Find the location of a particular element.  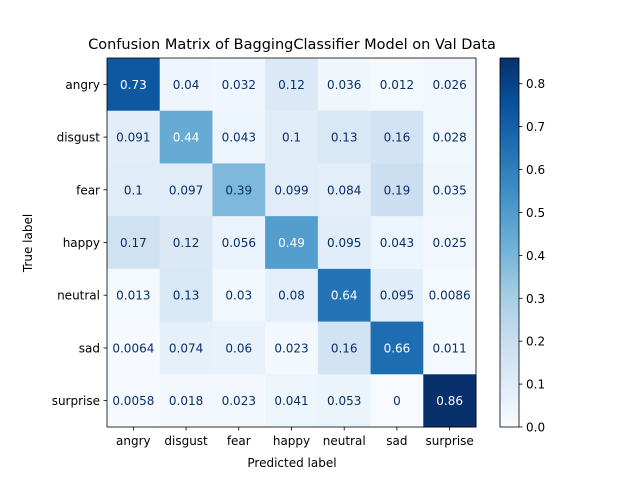

cell-value-label: 0.04 is located at coordinates (186, 85).